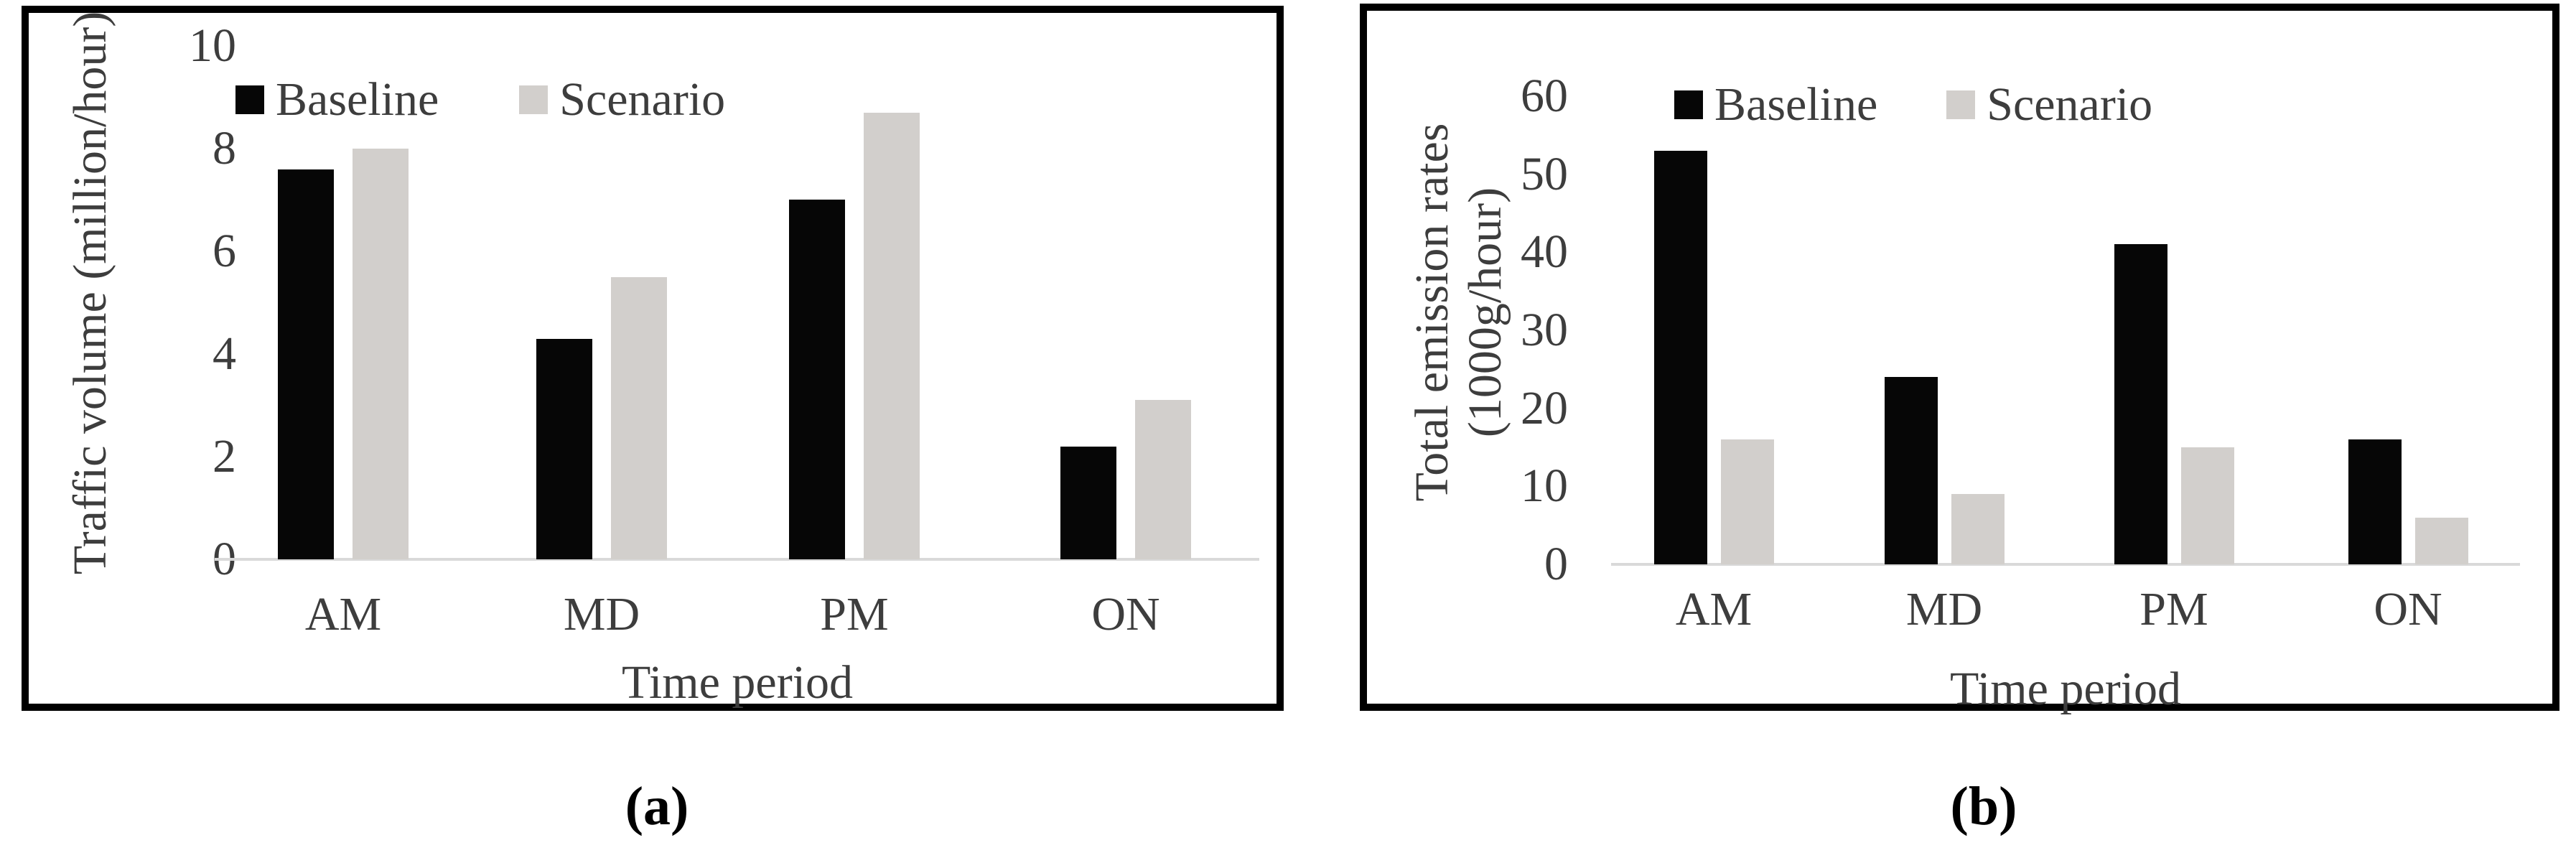 The height and width of the screenshot is (853, 2576). Describe the element at coordinates (1983, 806) in the screenshot. I see `caption-b: (b)` at that location.